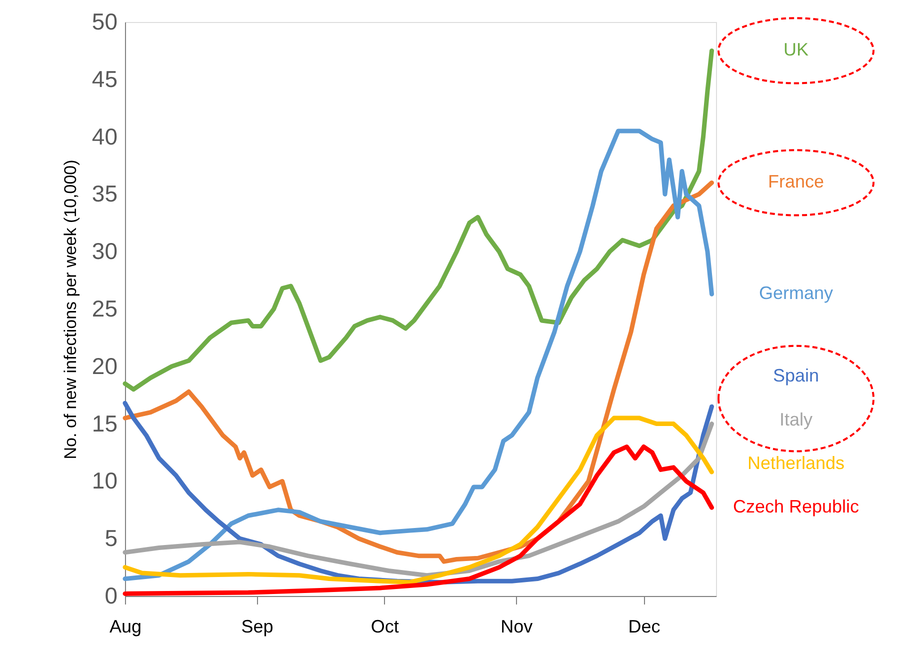 The width and height of the screenshot is (906, 651). Describe the element at coordinates (105, 365) in the screenshot. I see `y-tick-label: 20` at that location.